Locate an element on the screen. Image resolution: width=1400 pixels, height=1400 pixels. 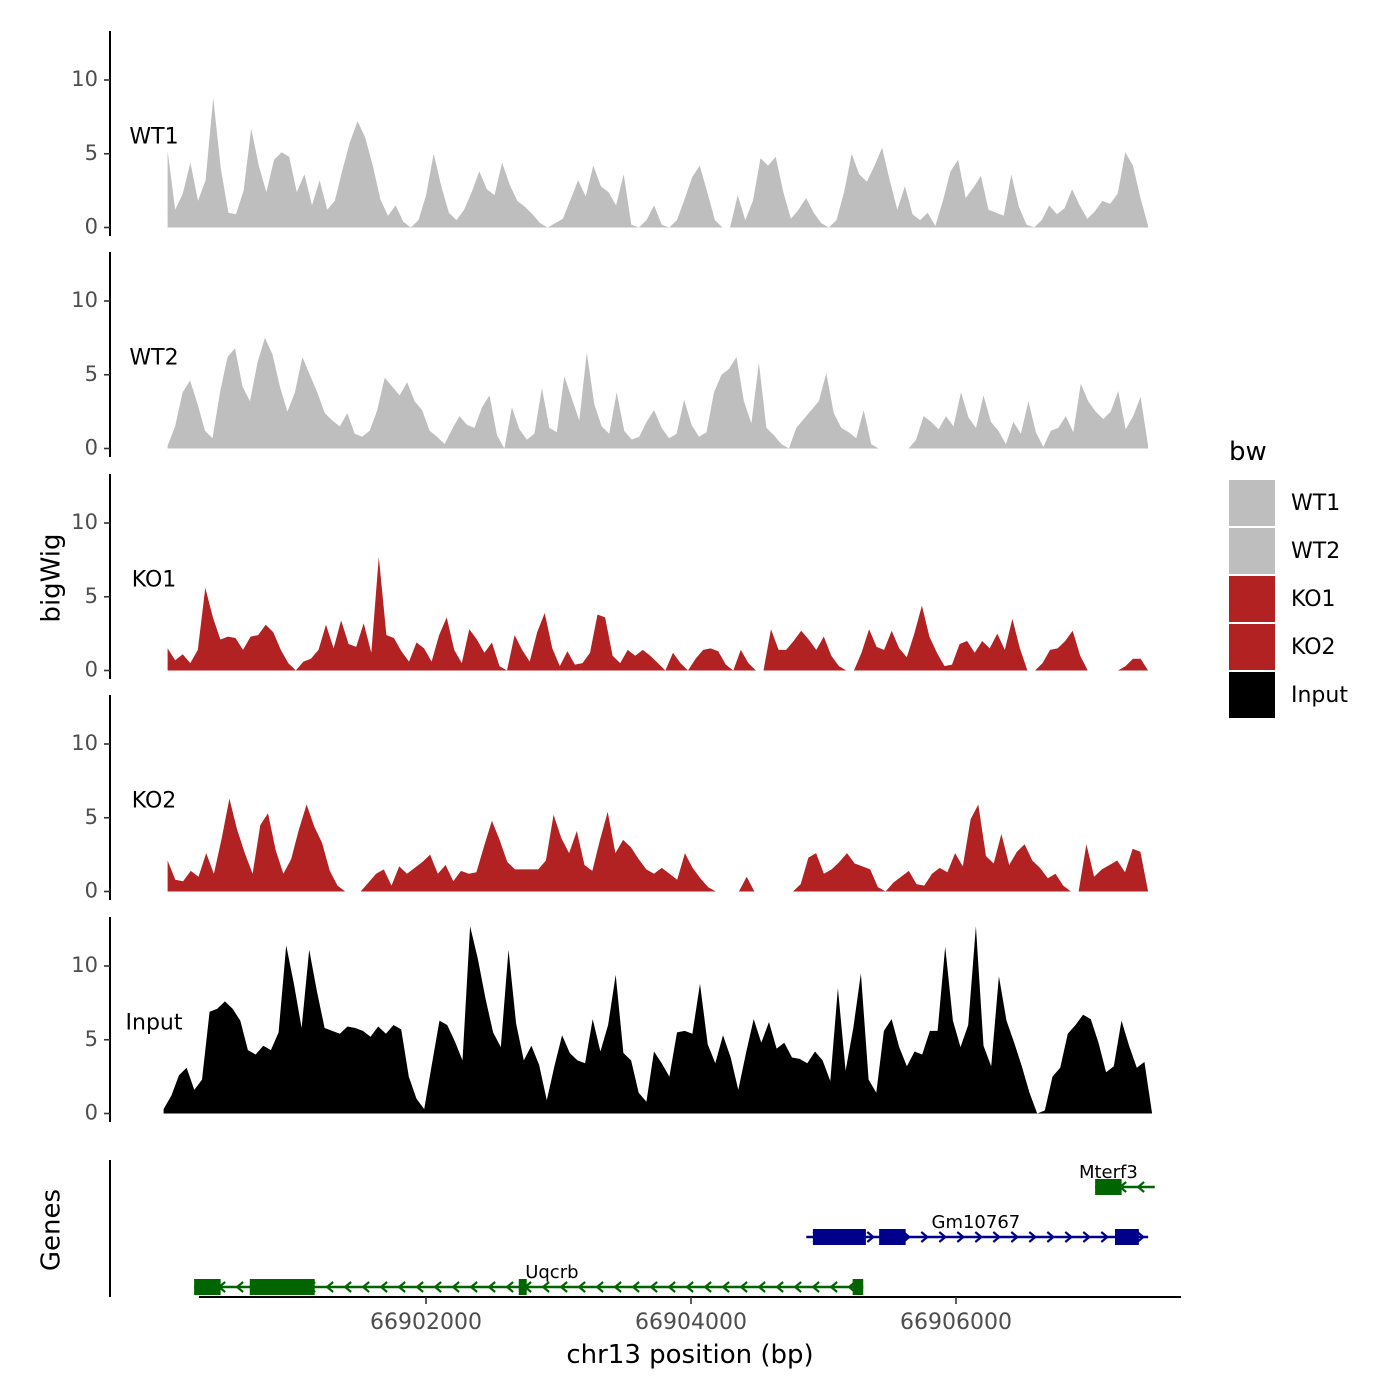
y-axis-title: bigWig is located at coordinates (52, 577).